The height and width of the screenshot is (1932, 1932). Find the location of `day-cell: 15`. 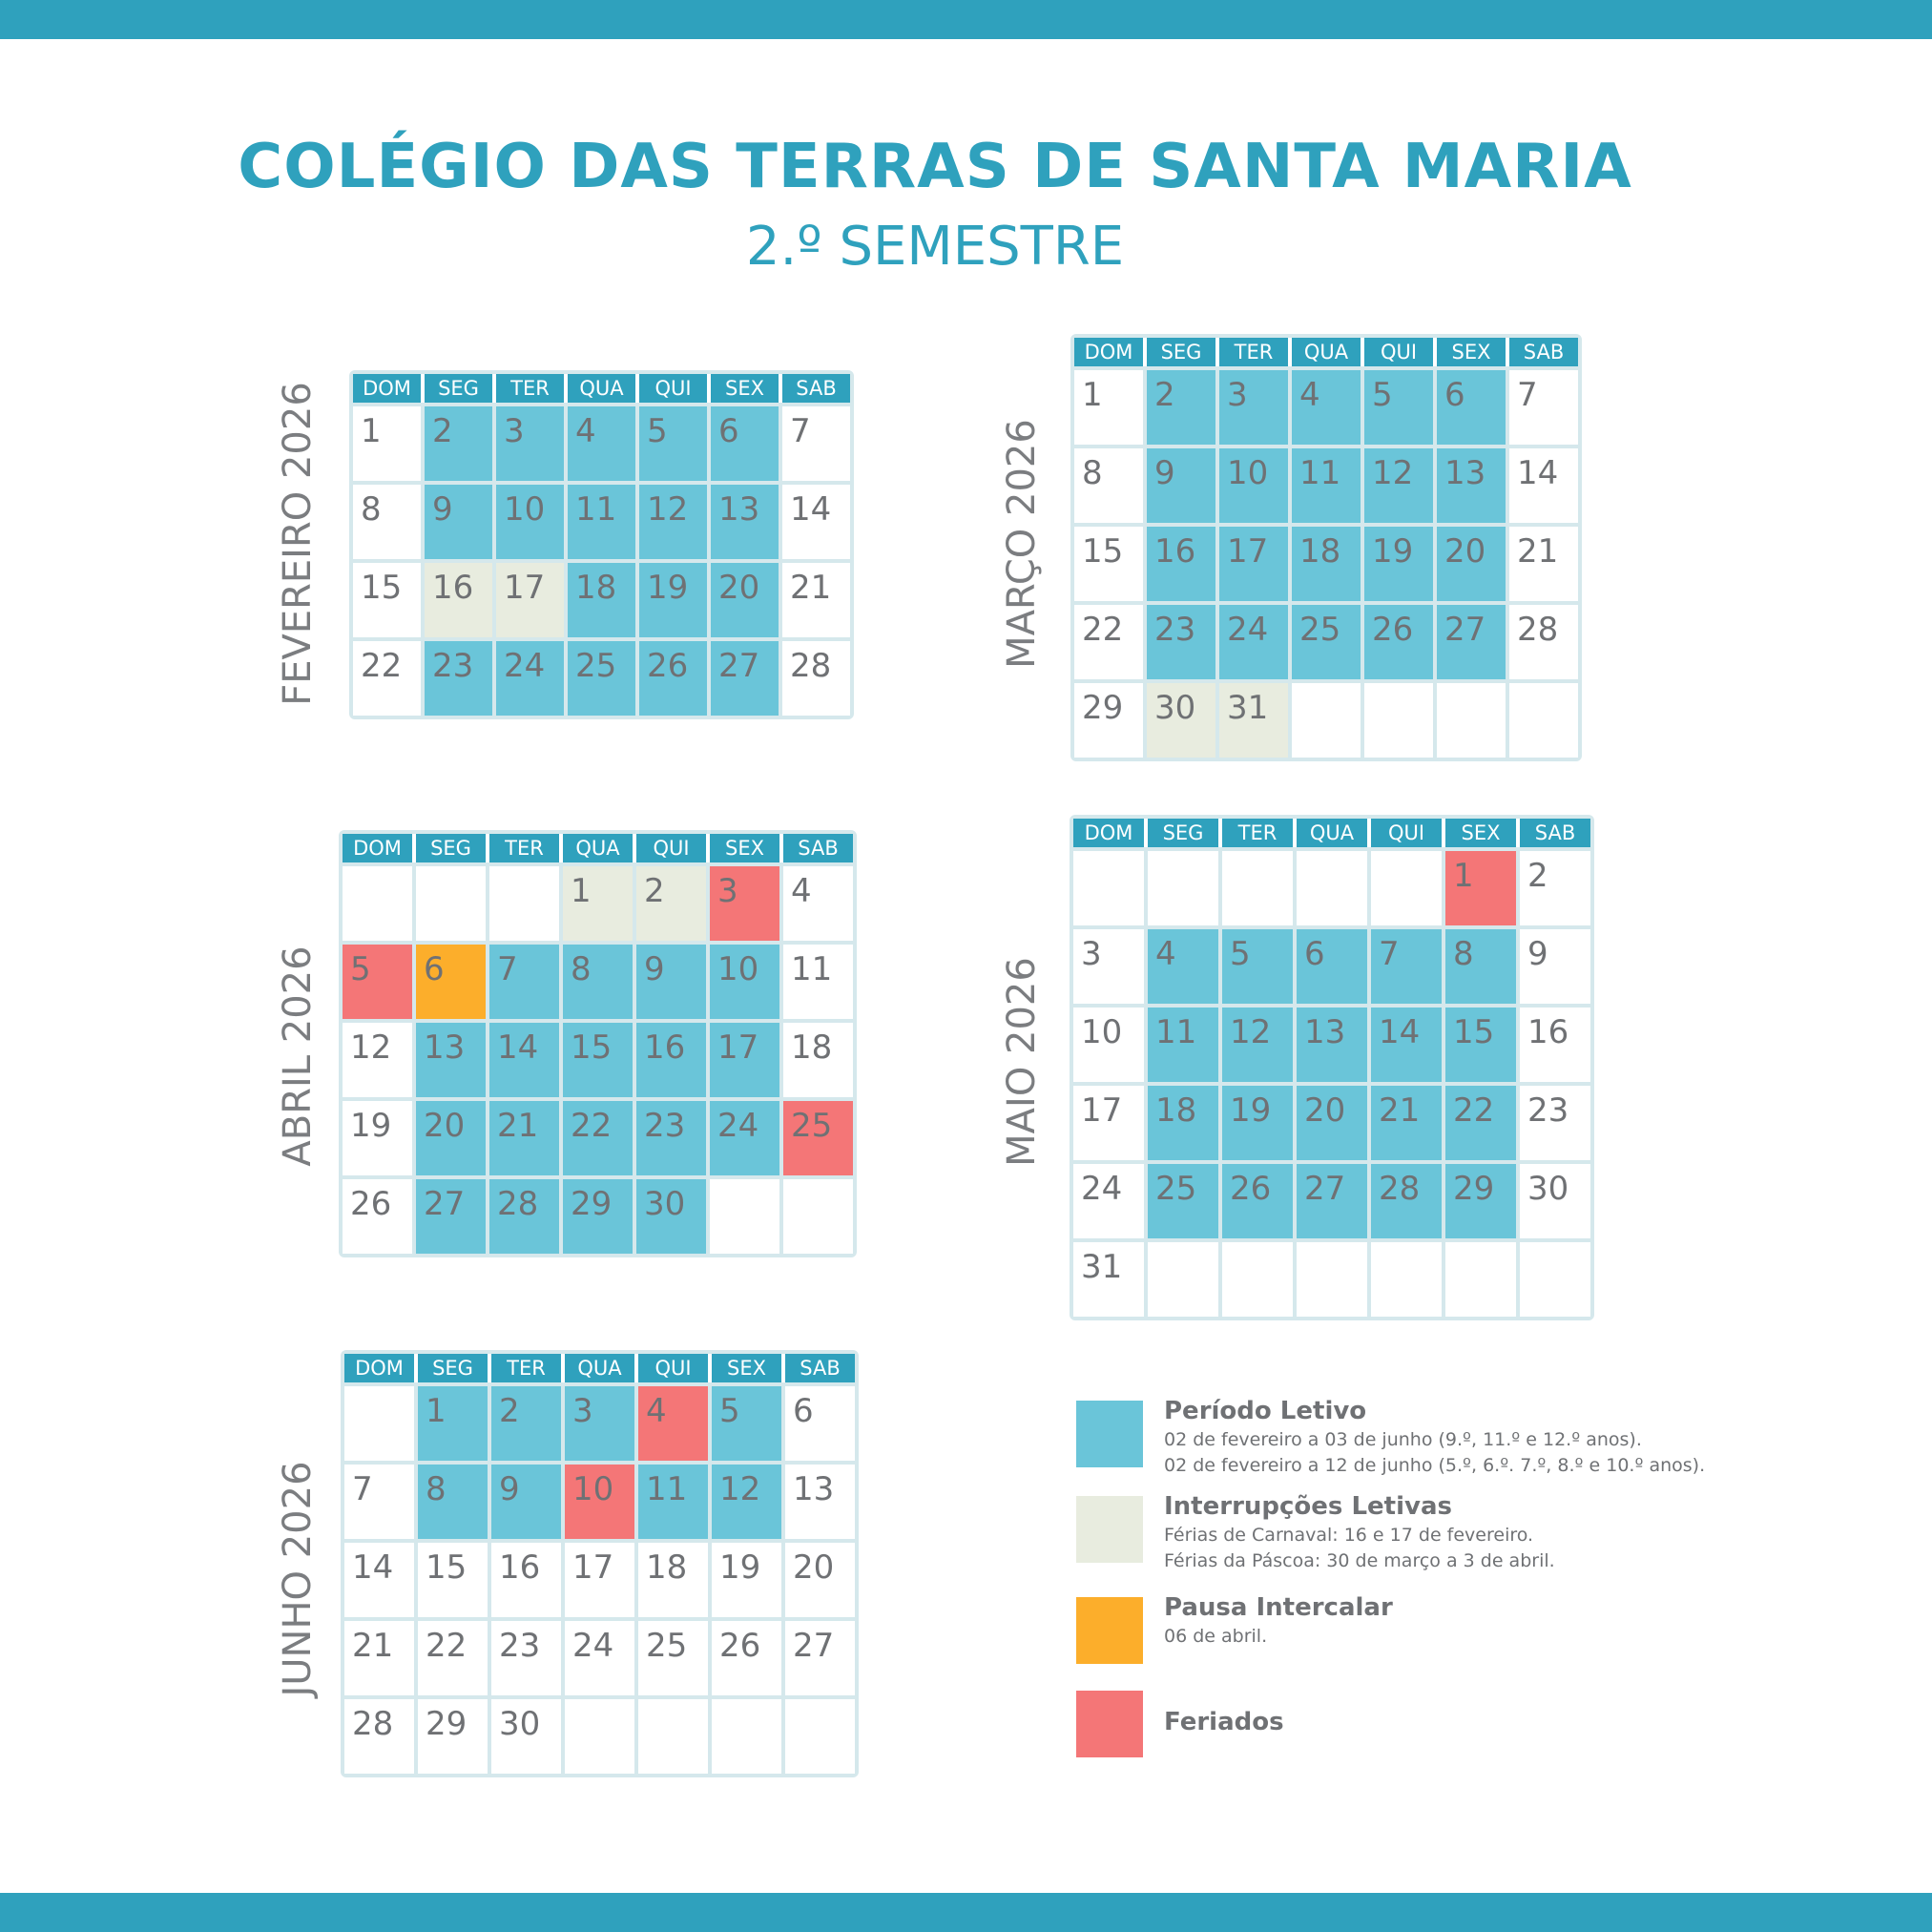

day-cell: 15 is located at coordinates (387, 600).